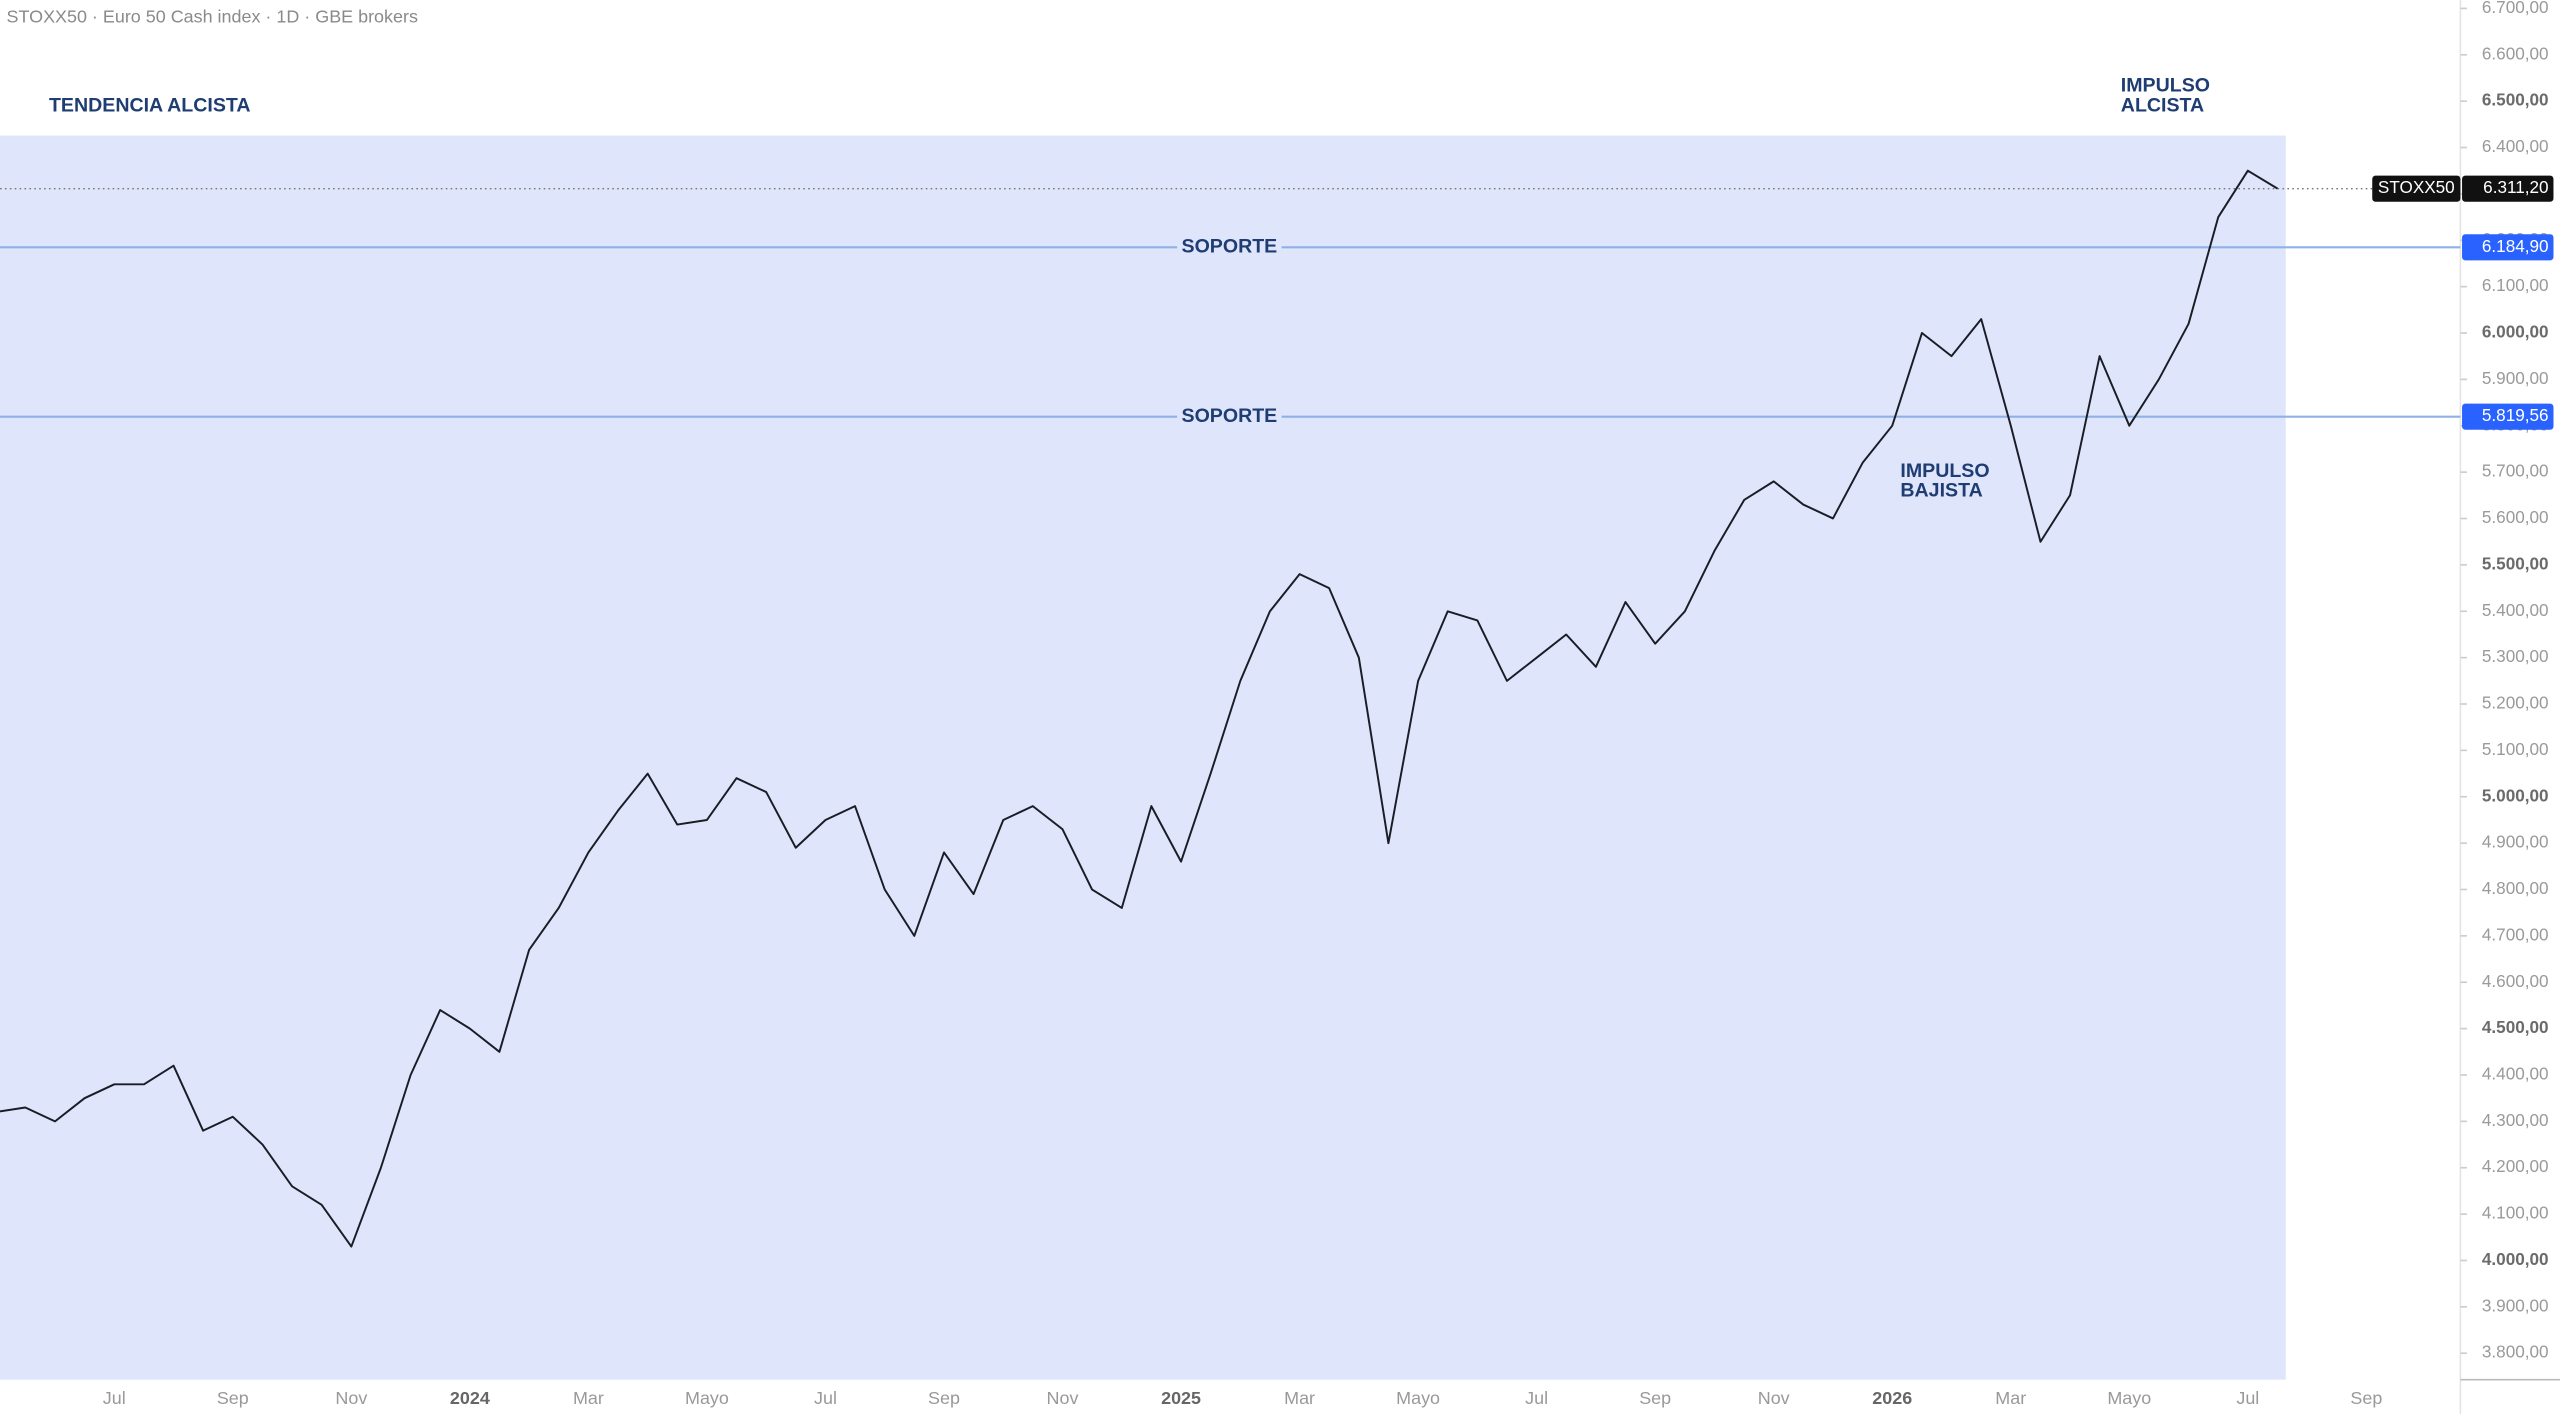 The height and width of the screenshot is (1414, 2560). What do you see at coordinates (2515, 1074) in the screenshot?
I see `y-tick-label: 4.400,00` at bounding box center [2515, 1074].